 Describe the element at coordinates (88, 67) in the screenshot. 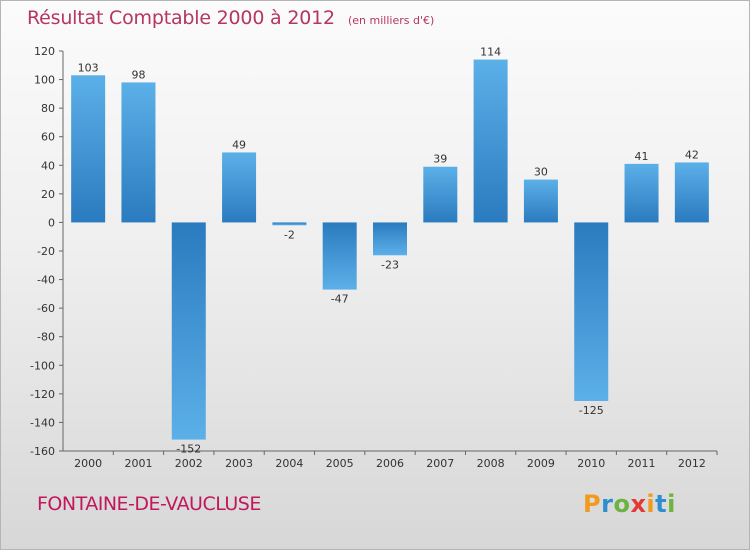

I see `data-label-2000: 103` at that location.